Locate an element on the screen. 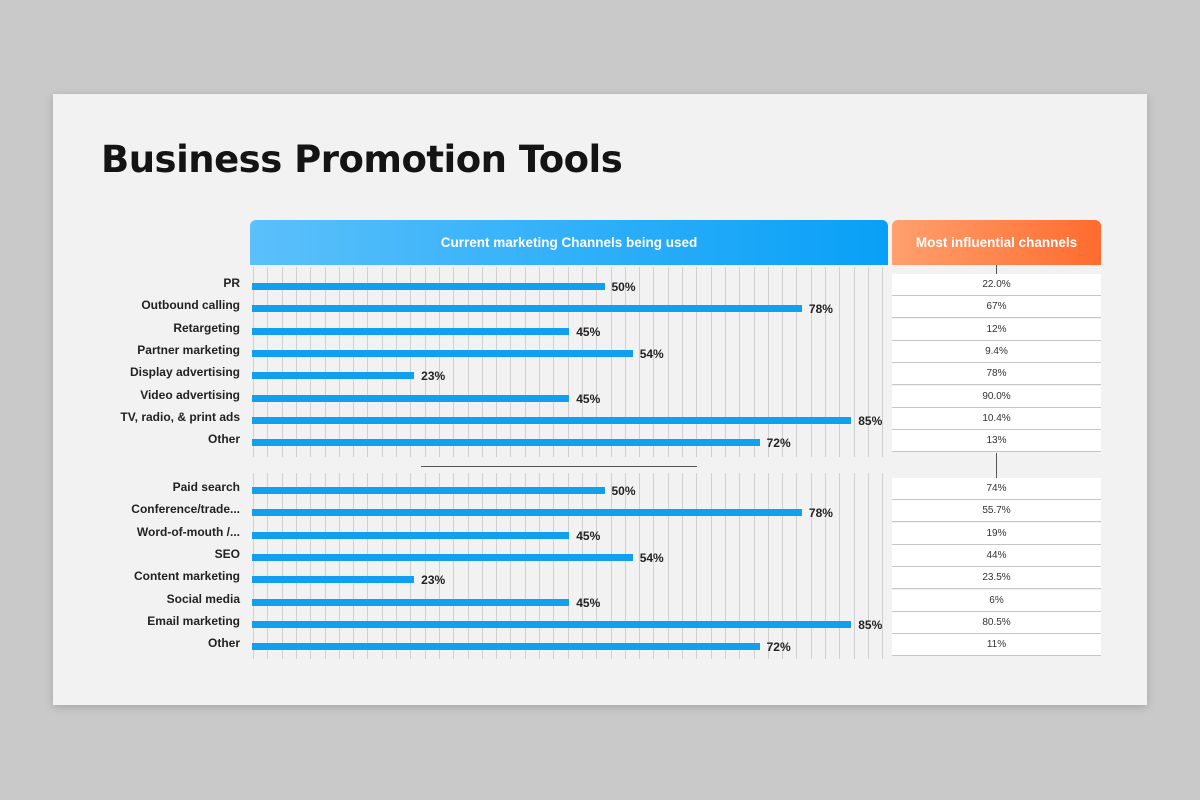  bar-chart-grid-top is located at coordinates (569, 362).